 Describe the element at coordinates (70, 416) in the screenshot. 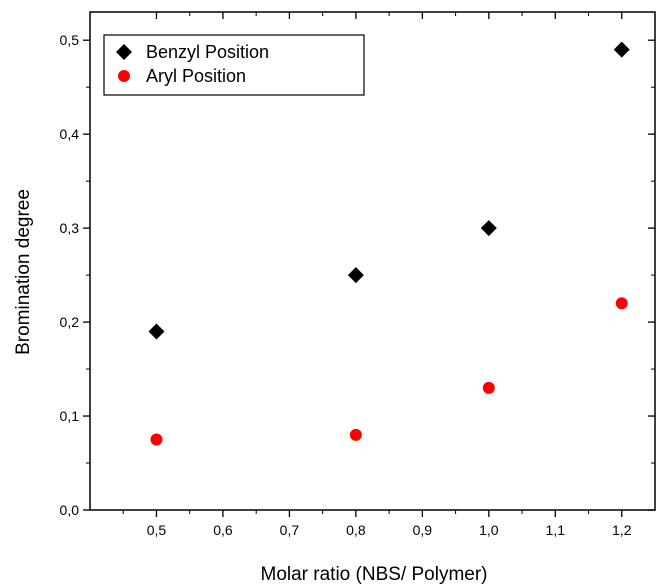

I see `y-tick-label: 0,1` at that location.